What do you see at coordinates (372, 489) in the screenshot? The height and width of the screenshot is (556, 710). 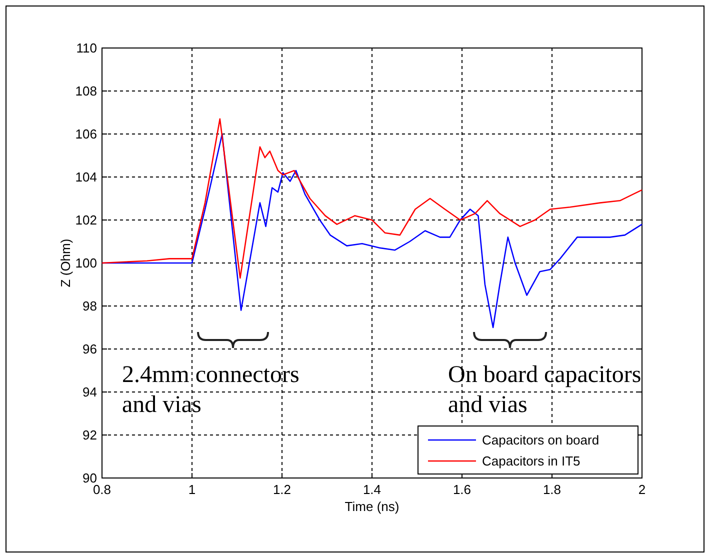 I see `x-tick-label: 1.4` at bounding box center [372, 489].